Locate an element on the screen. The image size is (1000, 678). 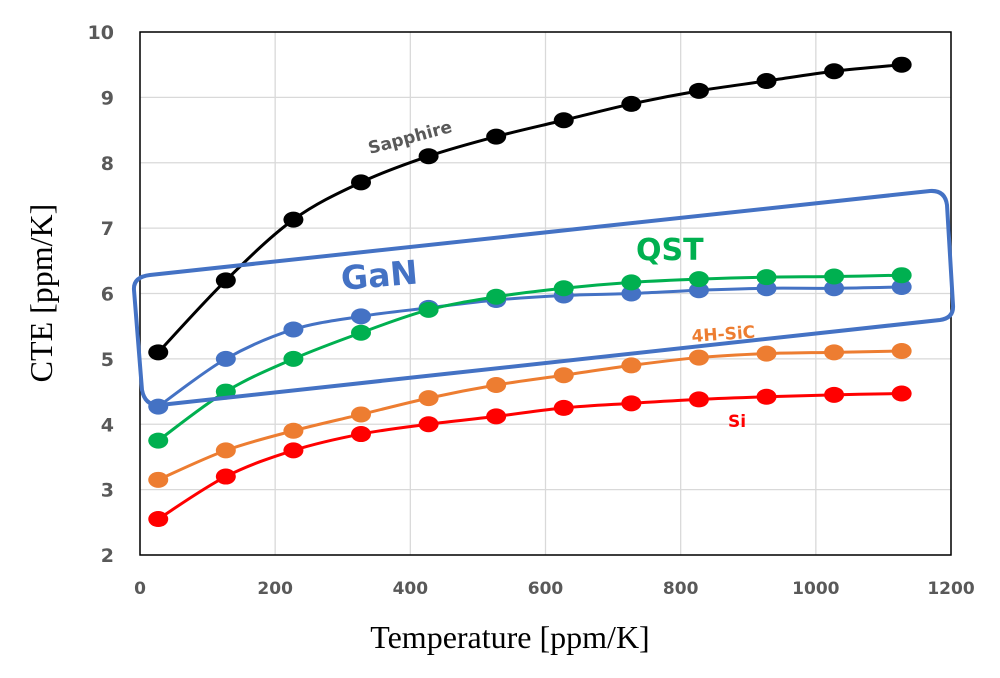
x-tick-label: 1000 is located at coordinates (815, 589).